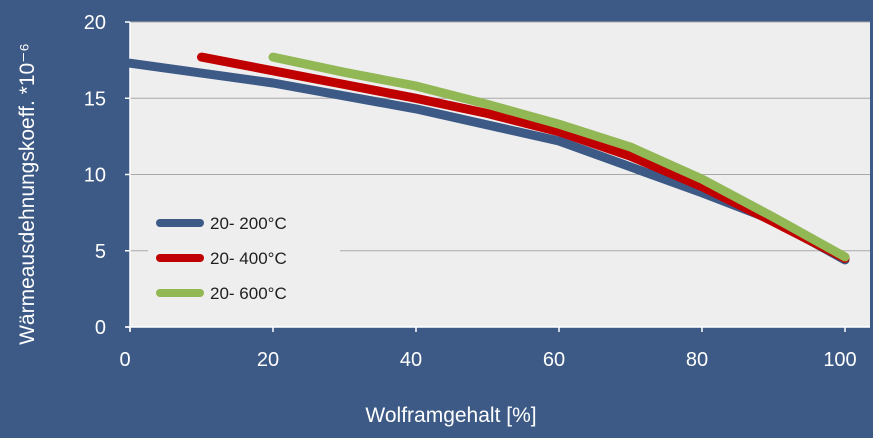  I want to click on x-tick-label: 100, so click(839, 360).